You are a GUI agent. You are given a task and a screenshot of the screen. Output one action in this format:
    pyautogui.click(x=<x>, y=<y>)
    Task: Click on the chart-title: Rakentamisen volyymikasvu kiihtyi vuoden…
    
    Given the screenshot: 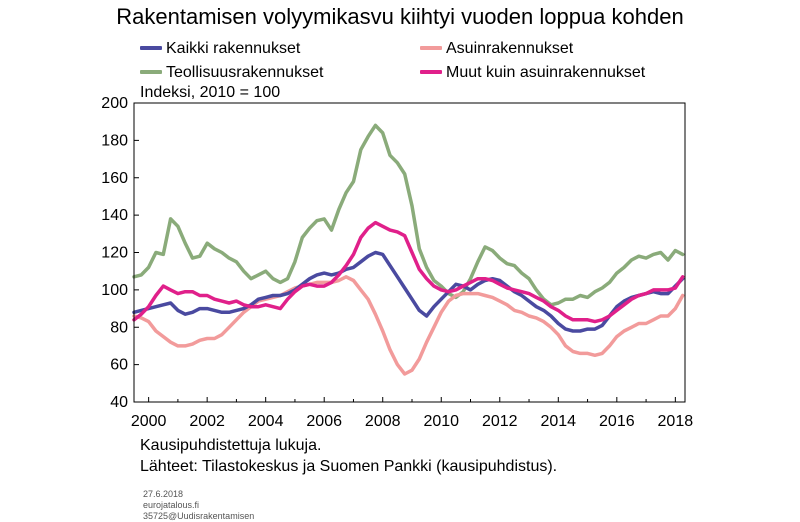 What is the action you would take?
    pyautogui.click(x=400, y=16)
    